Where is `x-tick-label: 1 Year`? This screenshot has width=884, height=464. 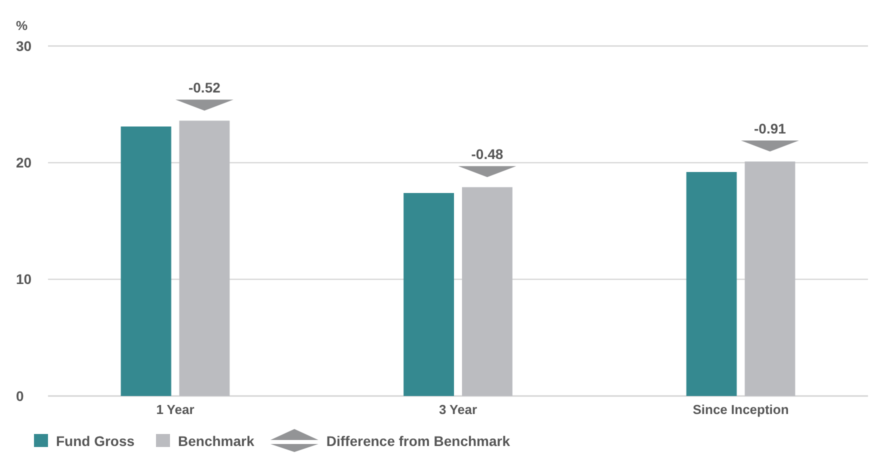
x-tick-label: 1 Year is located at coordinates (175, 409).